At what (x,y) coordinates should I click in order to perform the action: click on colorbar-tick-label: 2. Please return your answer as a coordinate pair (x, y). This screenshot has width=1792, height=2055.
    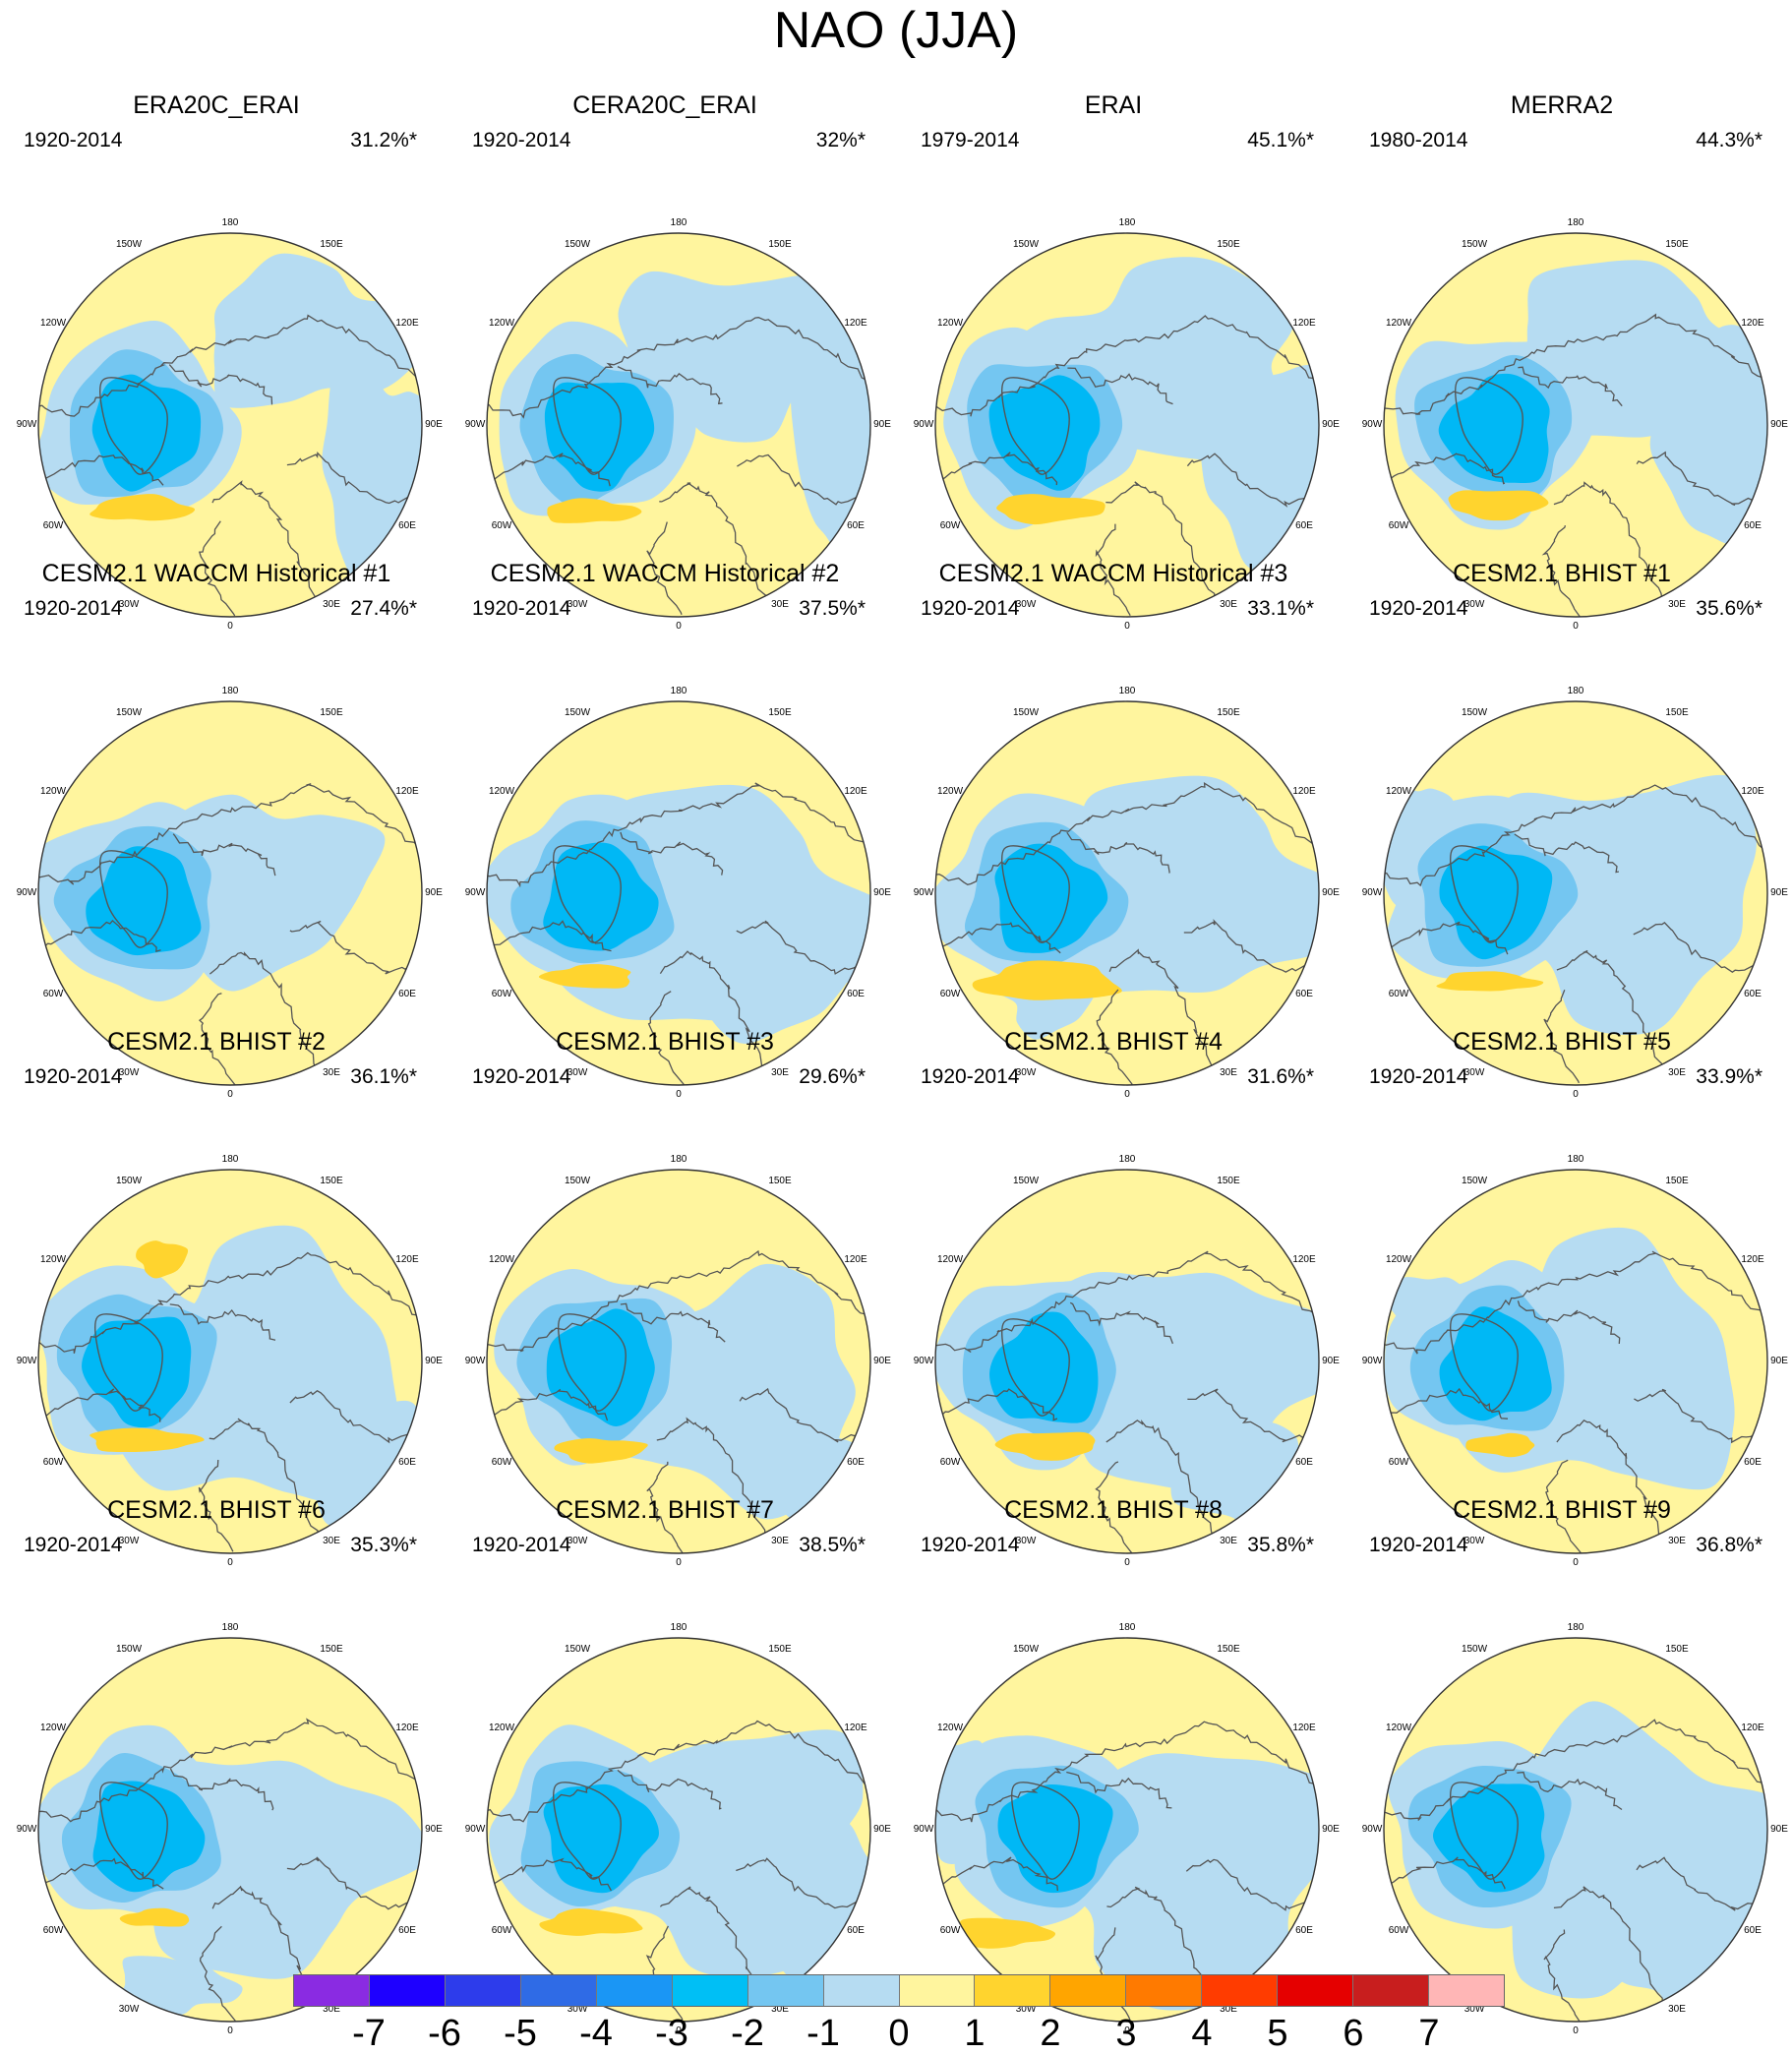
    Looking at the image, I should click on (1050, 2033).